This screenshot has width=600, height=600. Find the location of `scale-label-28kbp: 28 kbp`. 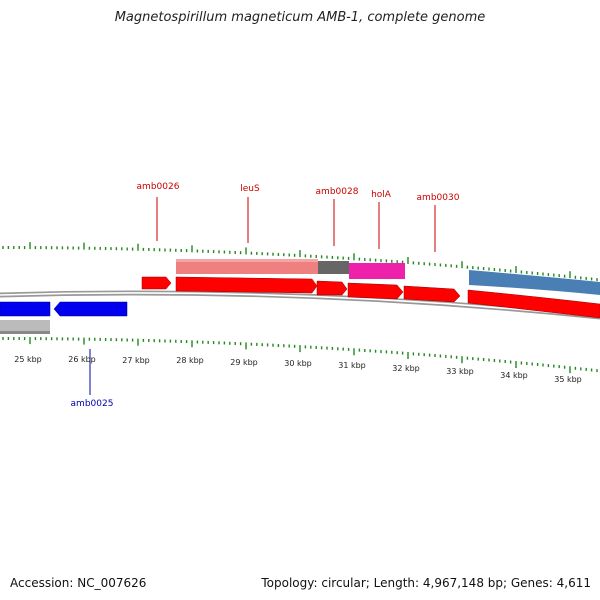

scale-label-28kbp: 28 kbp is located at coordinates (190, 360).